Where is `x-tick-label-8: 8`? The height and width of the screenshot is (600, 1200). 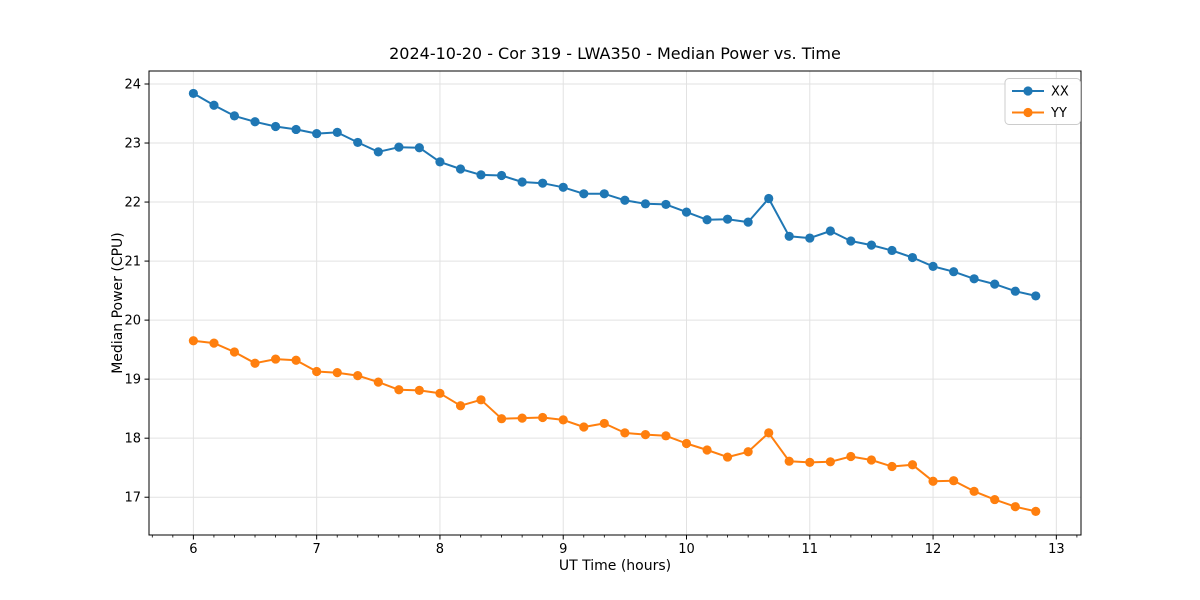
x-tick-label-8: 8 is located at coordinates (440, 549).